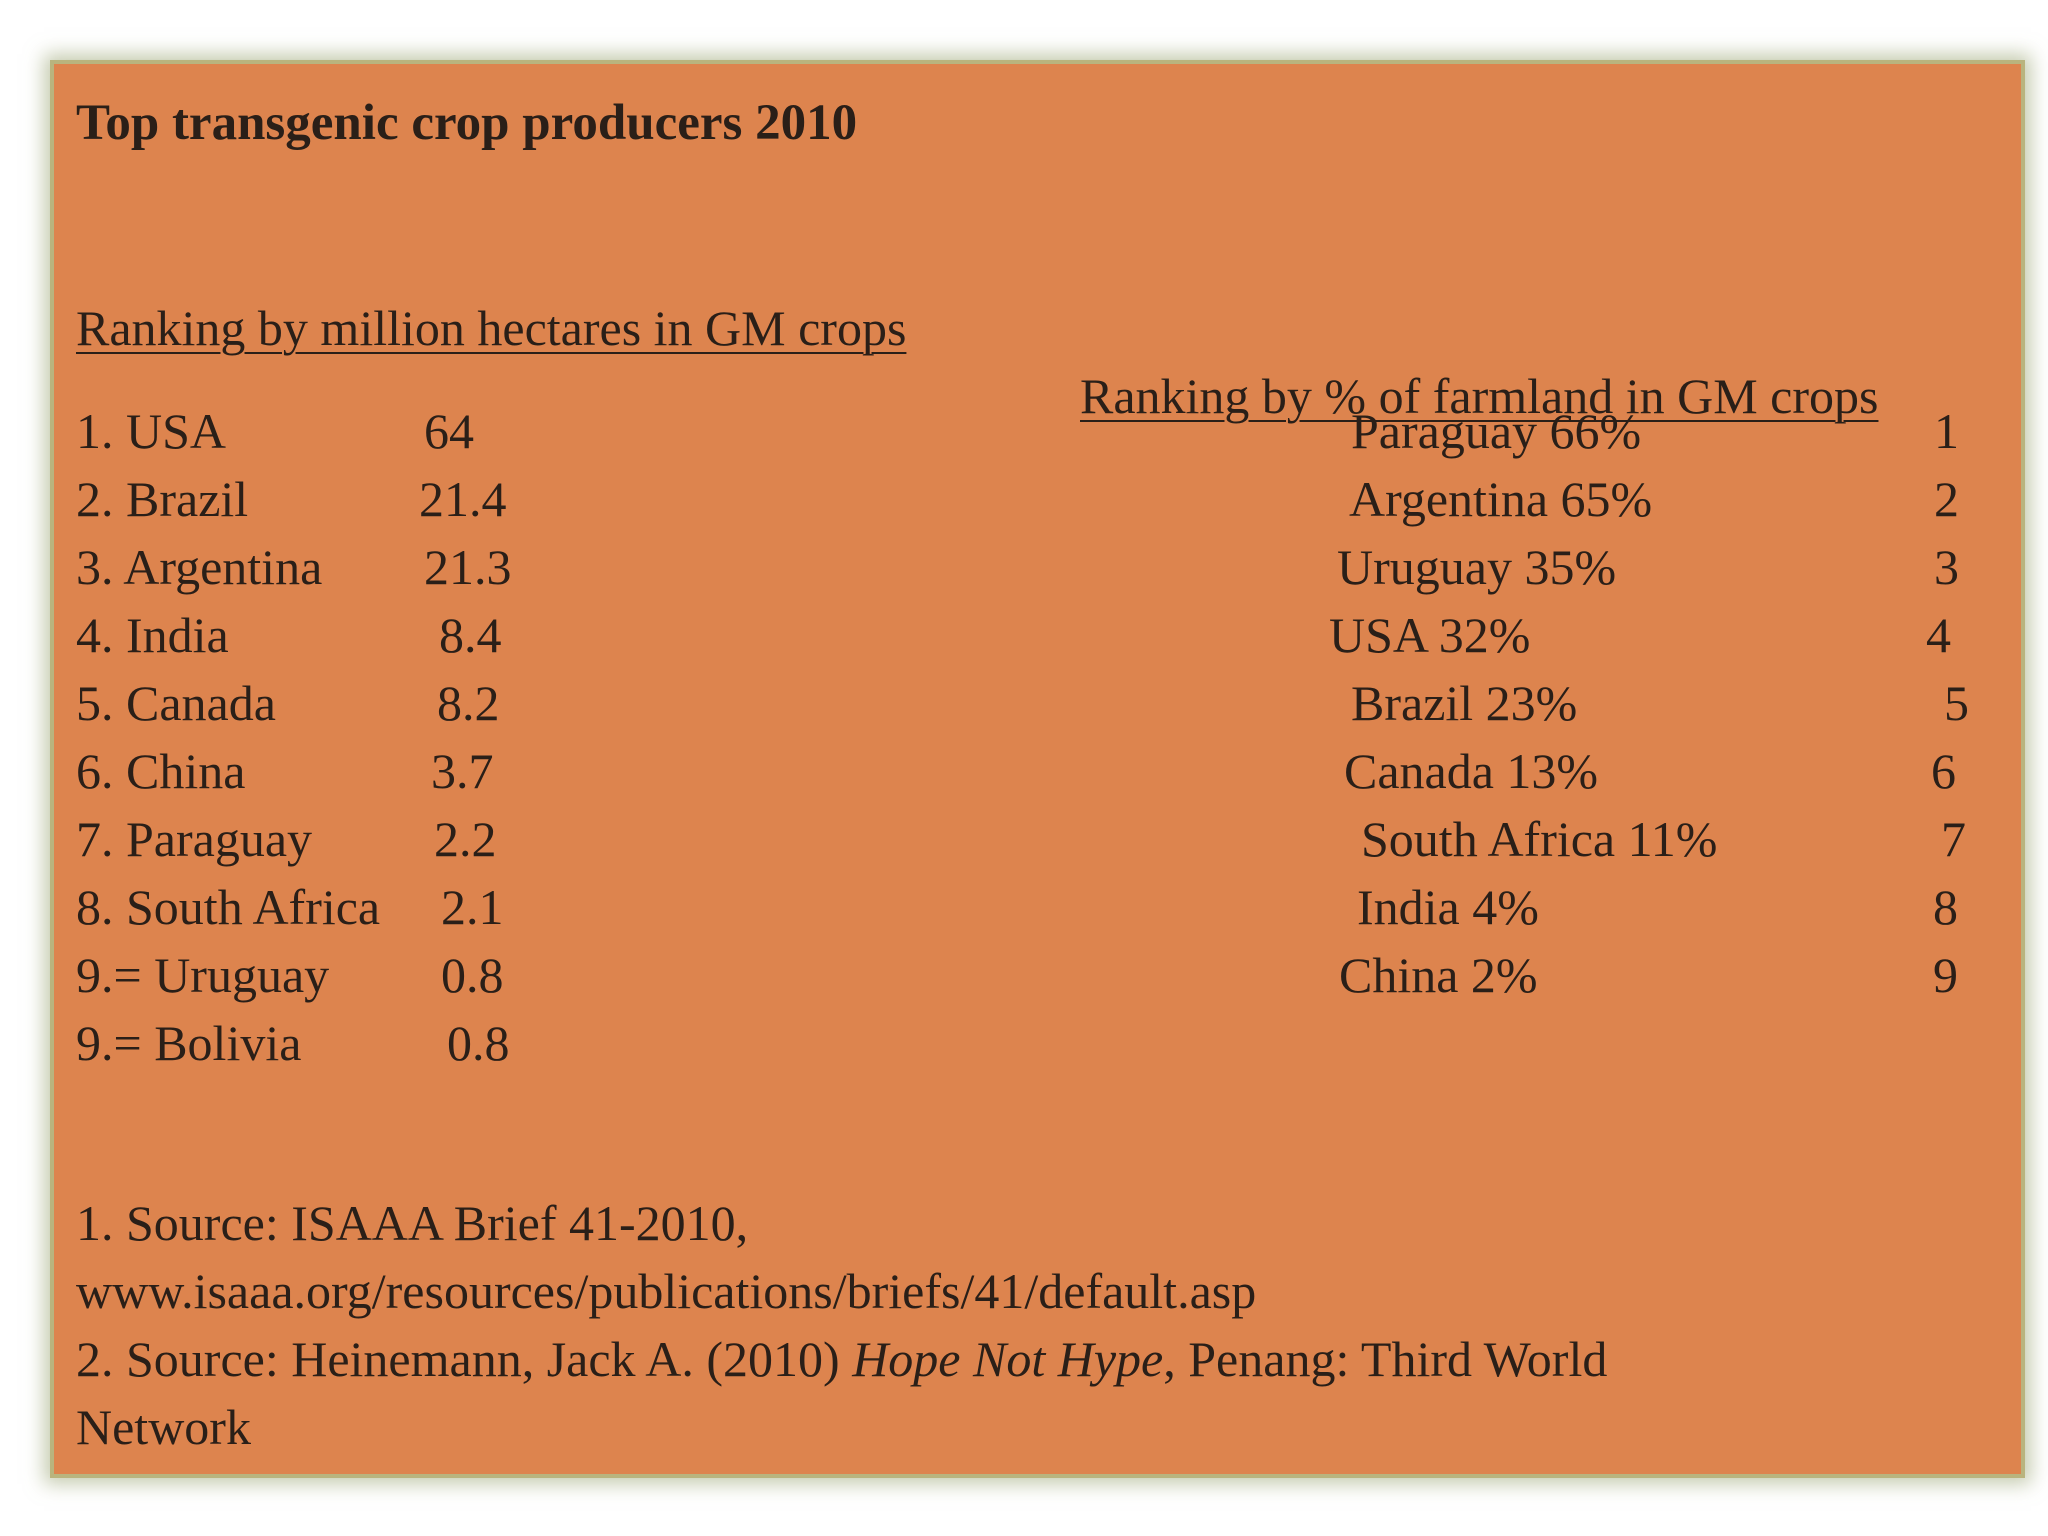  I want to click on farmland-country: Canada 13%, so click(1471, 771).